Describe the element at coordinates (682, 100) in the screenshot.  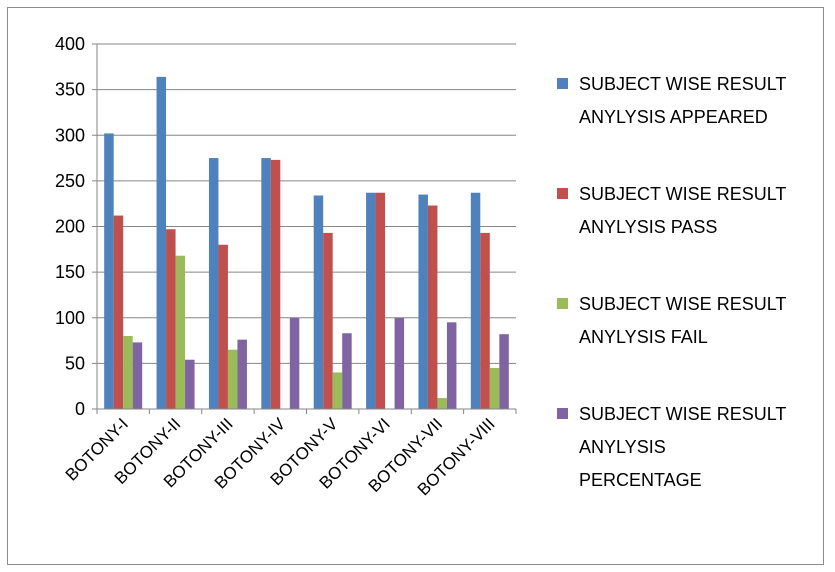
I see `legend-label: SUBJECT WISE RESULT ANYLYSIS APPEARED` at that location.